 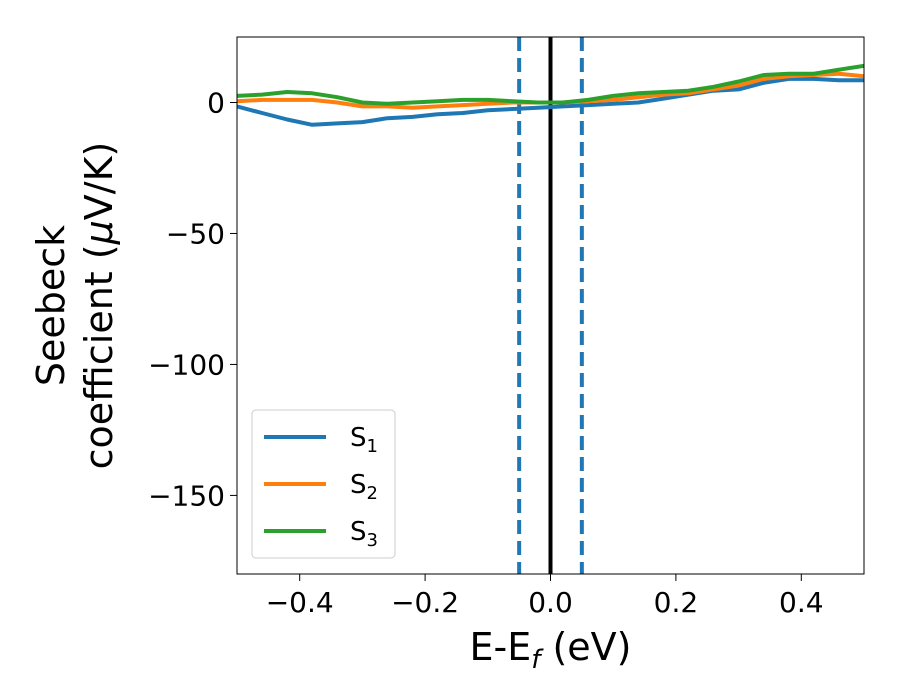 I want to click on y-tick-label: −150, so click(x=186, y=495).